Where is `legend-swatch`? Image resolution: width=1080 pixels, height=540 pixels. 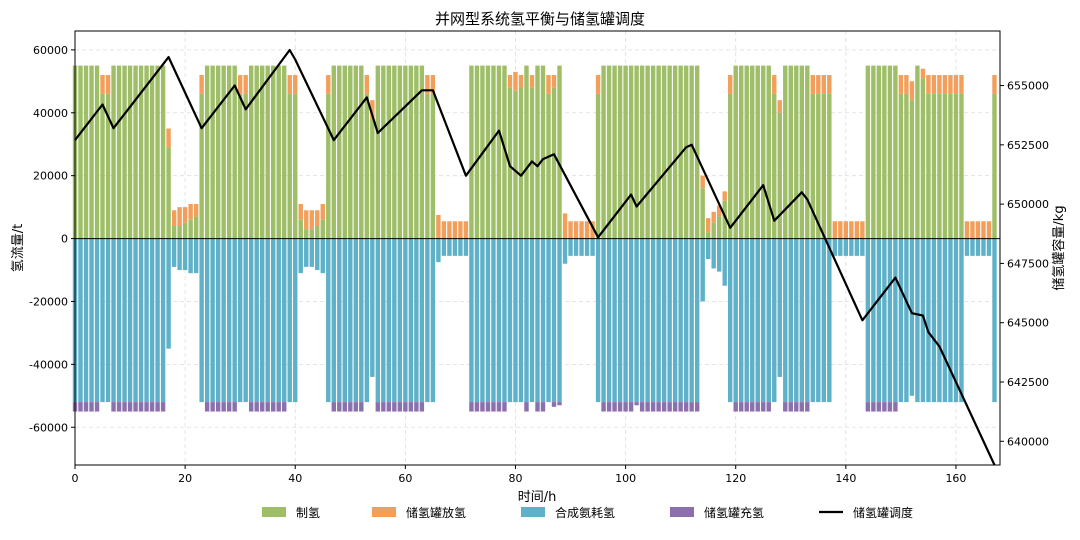 legend-swatch is located at coordinates (274, 512).